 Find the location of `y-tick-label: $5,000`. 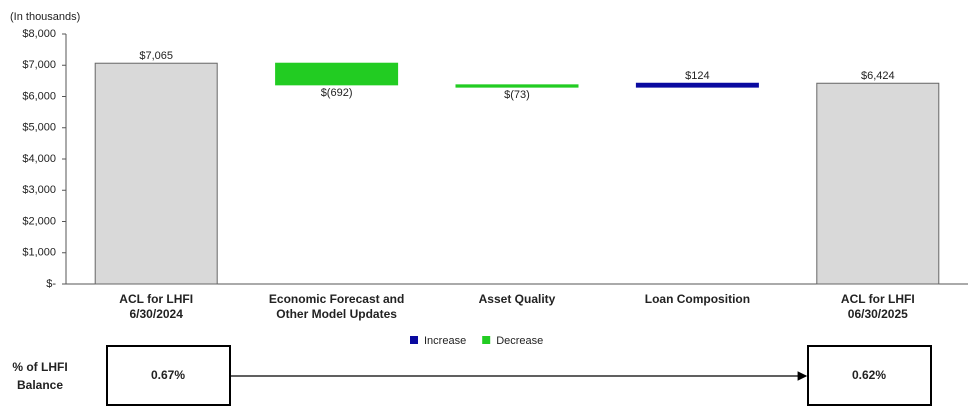

y-tick-label: $5,000 is located at coordinates (39, 128).